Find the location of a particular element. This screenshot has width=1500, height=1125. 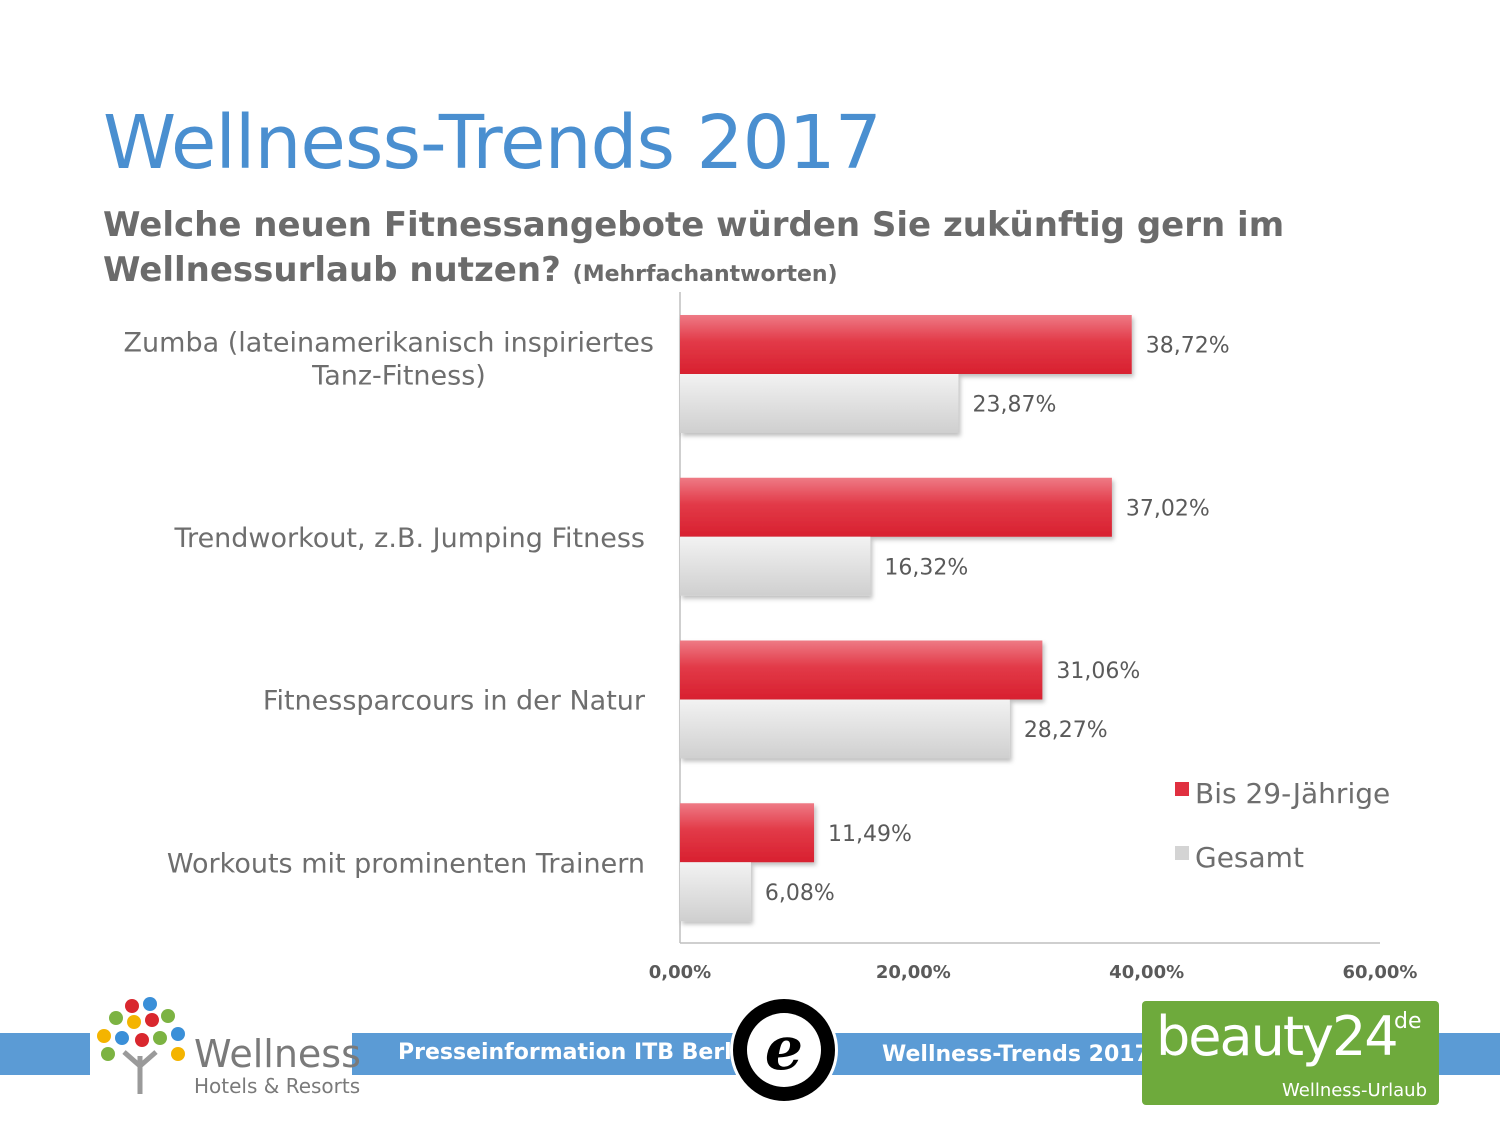

x-tick-label-3: 60,00% is located at coordinates (1380, 972).